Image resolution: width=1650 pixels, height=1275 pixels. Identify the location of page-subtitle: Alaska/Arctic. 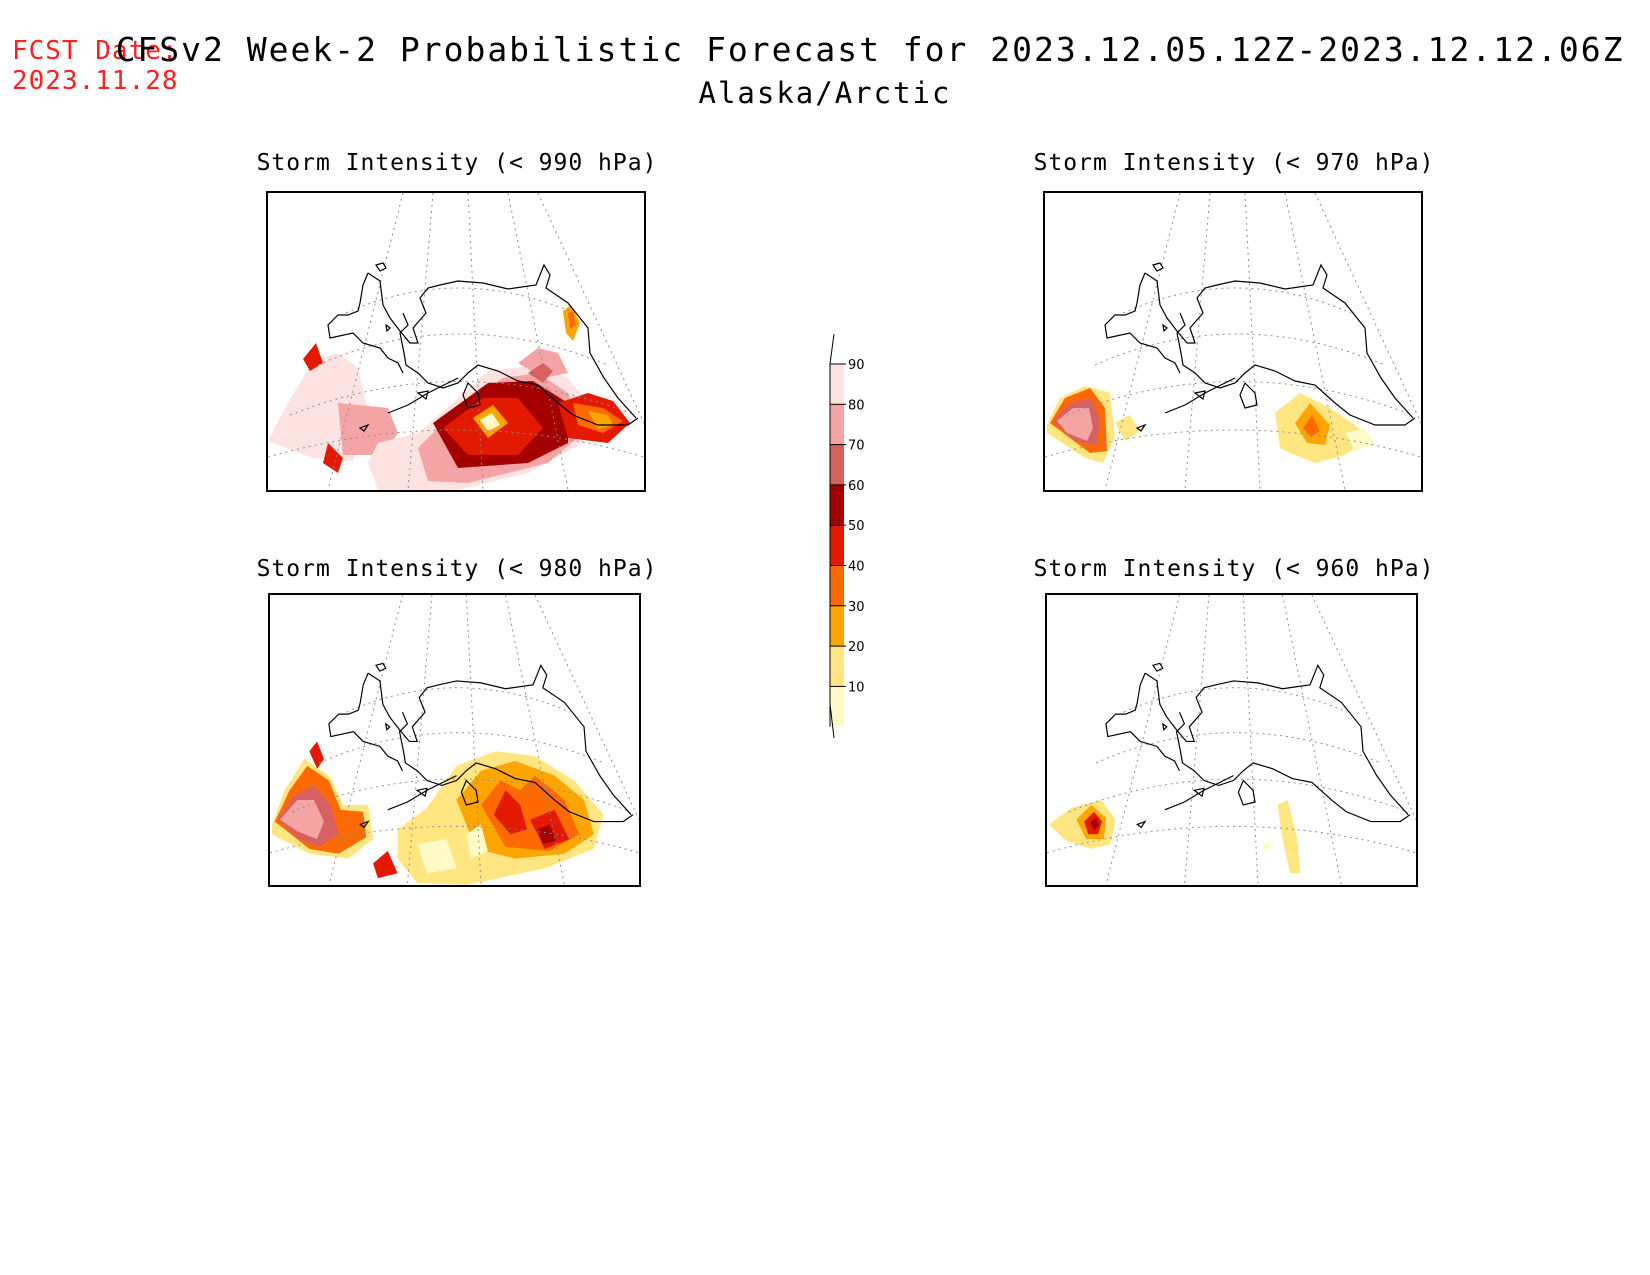
(825, 93).